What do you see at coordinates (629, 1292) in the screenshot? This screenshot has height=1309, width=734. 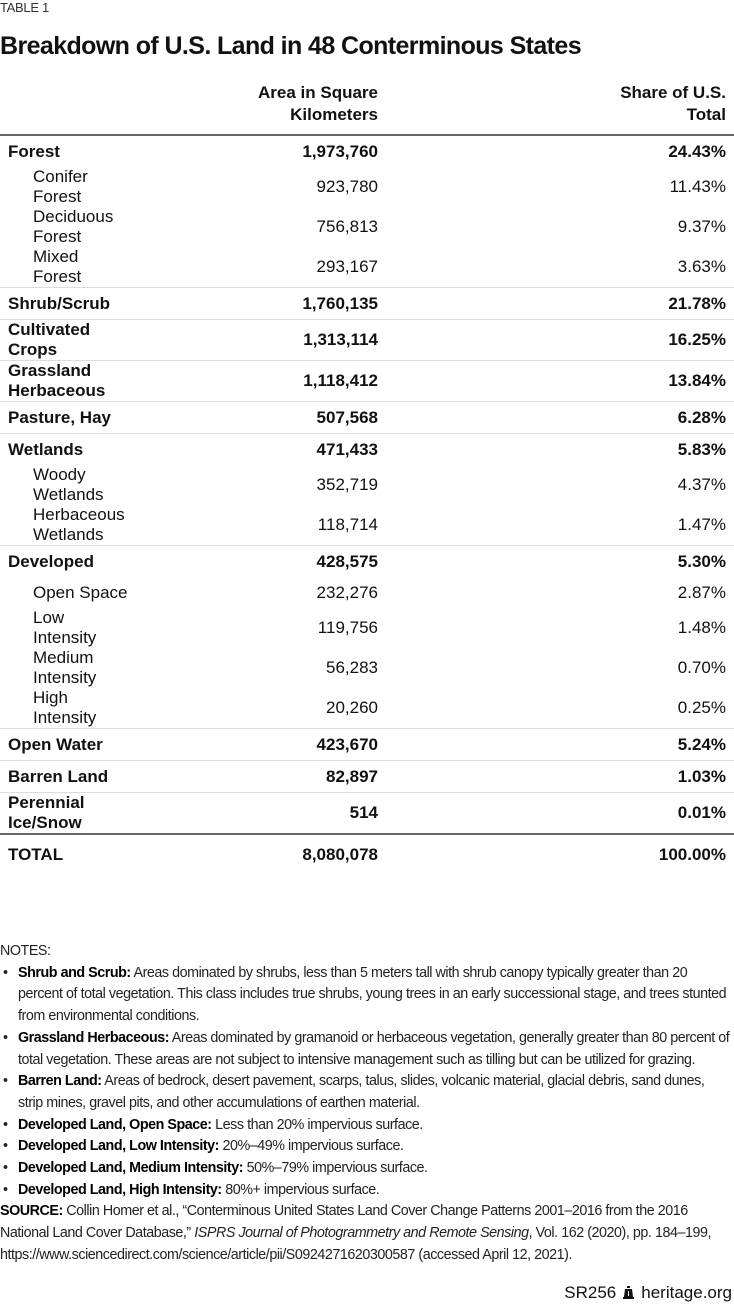 I see `liberty-bell-icon` at bounding box center [629, 1292].